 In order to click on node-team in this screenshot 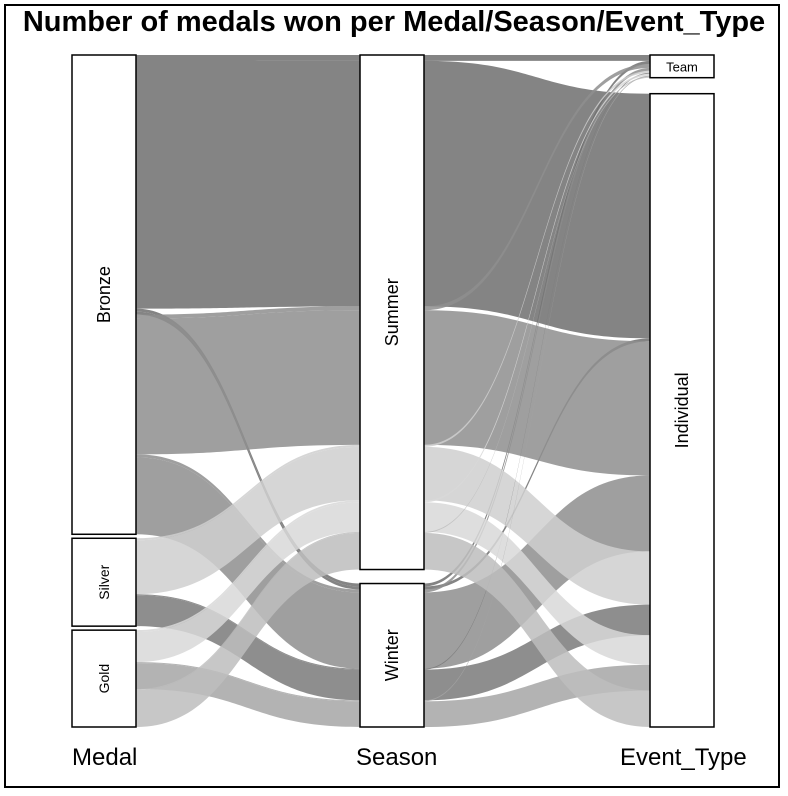, I will do `click(682, 66)`.